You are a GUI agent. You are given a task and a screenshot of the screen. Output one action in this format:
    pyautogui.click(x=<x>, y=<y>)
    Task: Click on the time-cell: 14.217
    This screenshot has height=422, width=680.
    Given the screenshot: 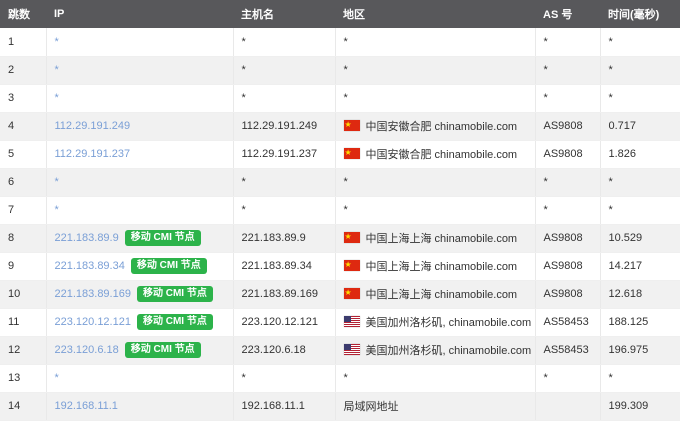 What is the action you would take?
    pyautogui.click(x=640, y=266)
    